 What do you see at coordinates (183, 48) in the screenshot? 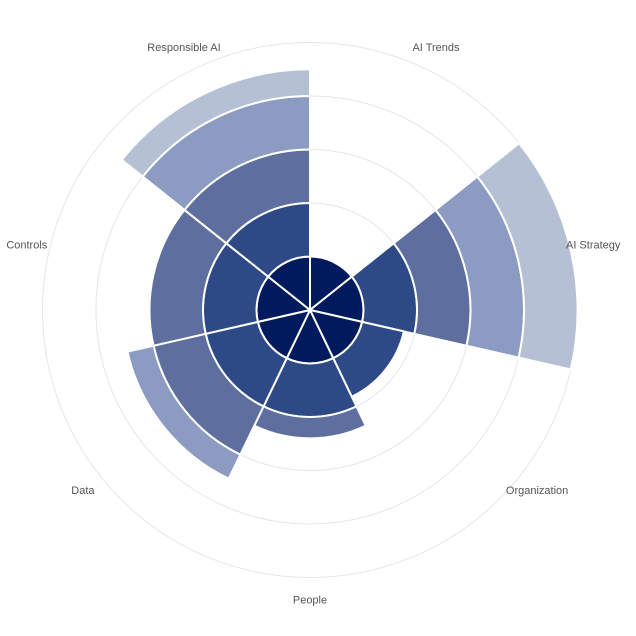
I see `category-label-responsible-ai: Responsible AI` at bounding box center [183, 48].